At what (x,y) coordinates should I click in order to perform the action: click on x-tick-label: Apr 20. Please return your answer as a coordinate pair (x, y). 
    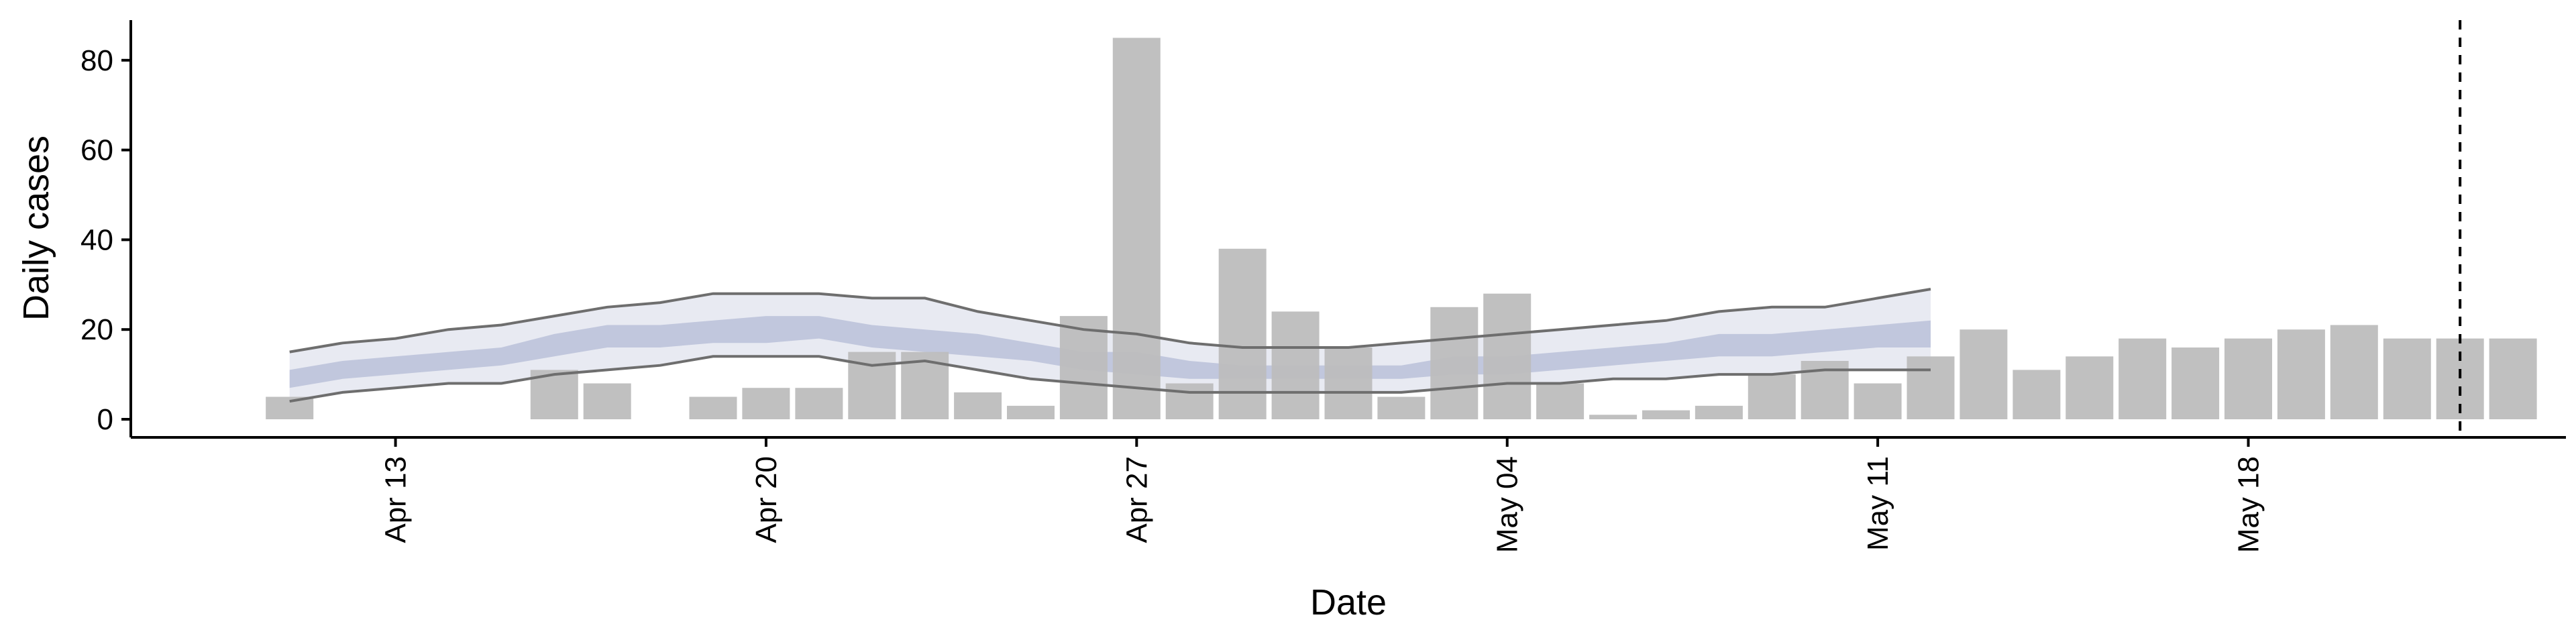
    Looking at the image, I should click on (766, 499).